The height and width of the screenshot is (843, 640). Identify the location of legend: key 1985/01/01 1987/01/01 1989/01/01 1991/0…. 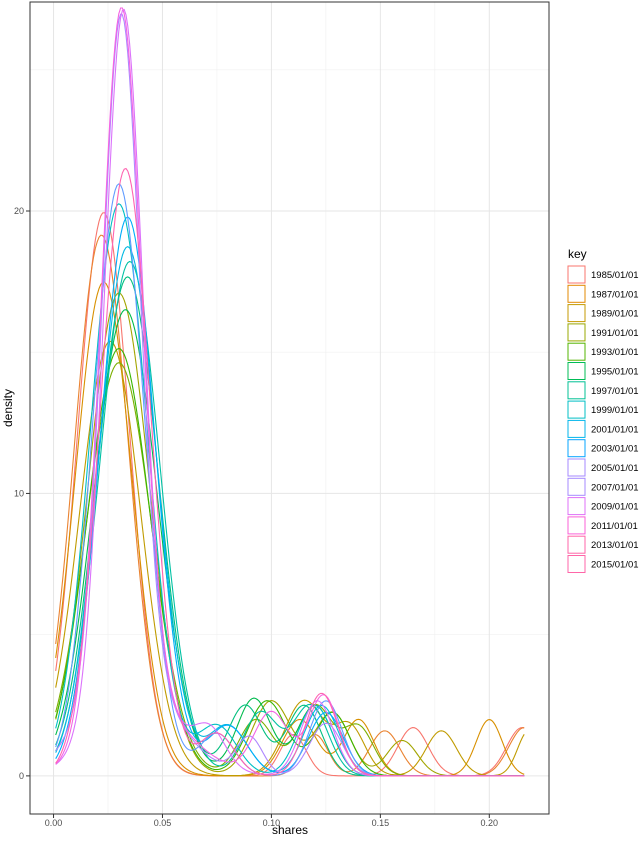
(603, 410).